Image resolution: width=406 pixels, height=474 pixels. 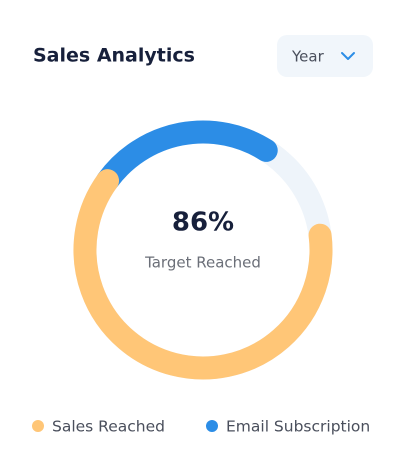 What do you see at coordinates (203, 223) in the screenshot?
I see `center-value: 86%` at bounding box center [203, 223].